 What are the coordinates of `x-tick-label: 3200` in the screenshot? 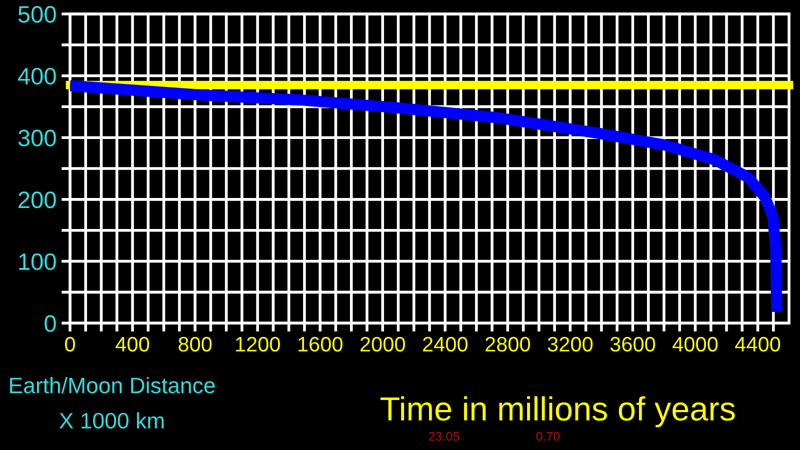 It's located at (570, 344).